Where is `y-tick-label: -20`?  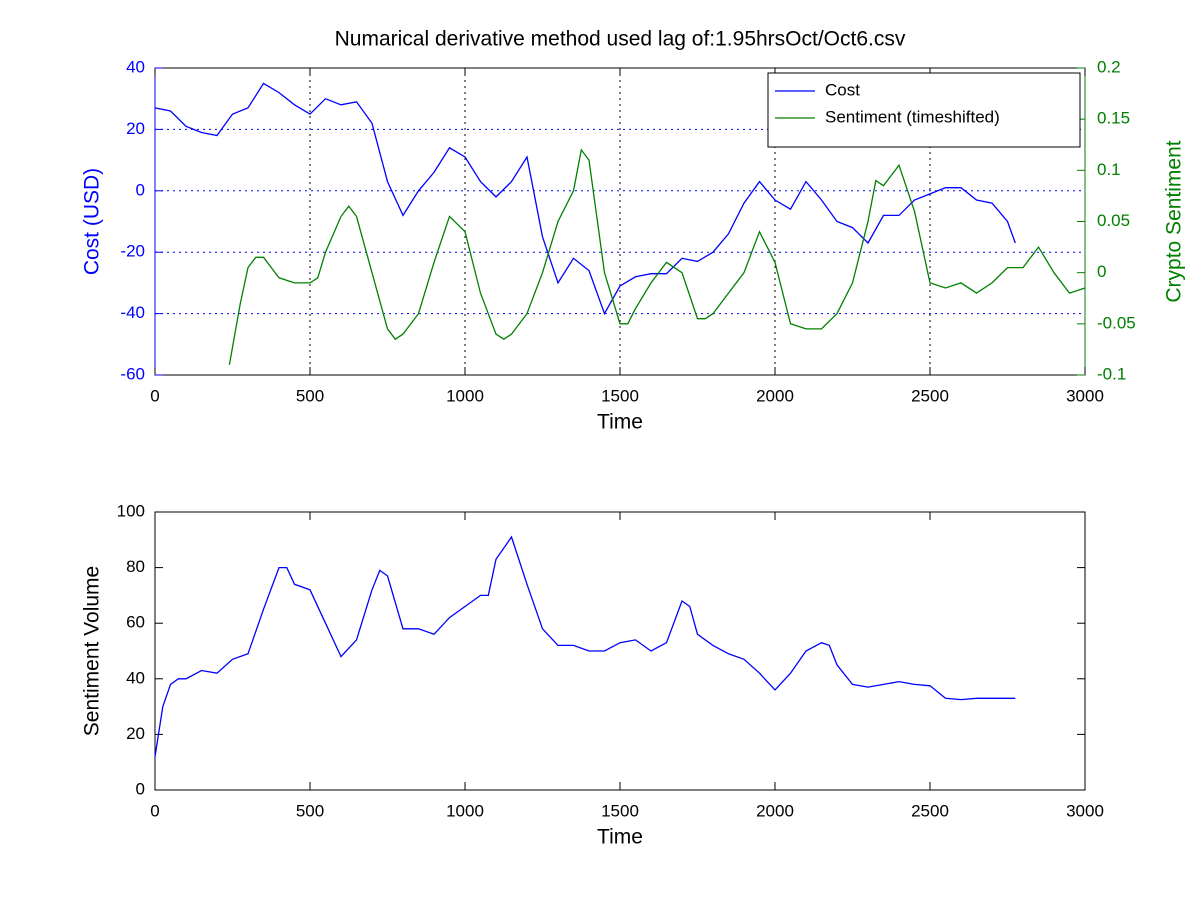
y-tick-label: -20 is located at coordinates (132, 251).